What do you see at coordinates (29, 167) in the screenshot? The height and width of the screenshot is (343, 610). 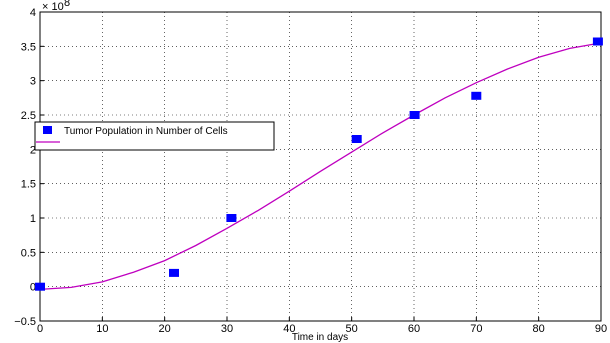 I see `y-axis-ticks: −0.5 0 0.5 1 1.5 2 2.5 3 3.5 4` at bounding box center [29, 167].